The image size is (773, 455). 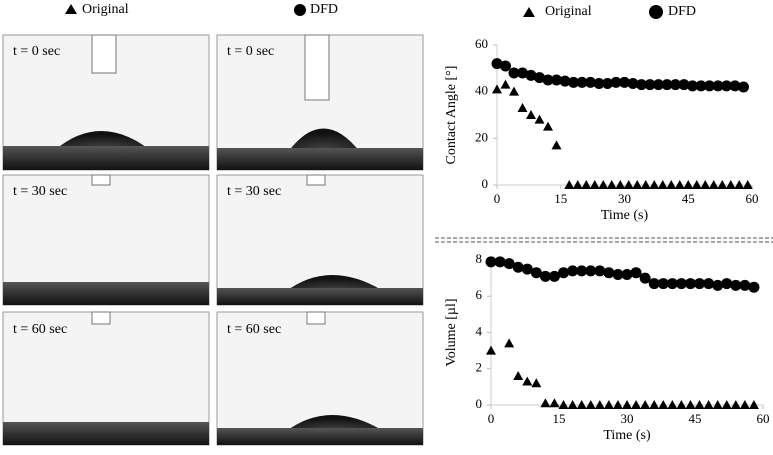 I want to click on photo-label: t = 0 sec, so click(x=250, y=51).